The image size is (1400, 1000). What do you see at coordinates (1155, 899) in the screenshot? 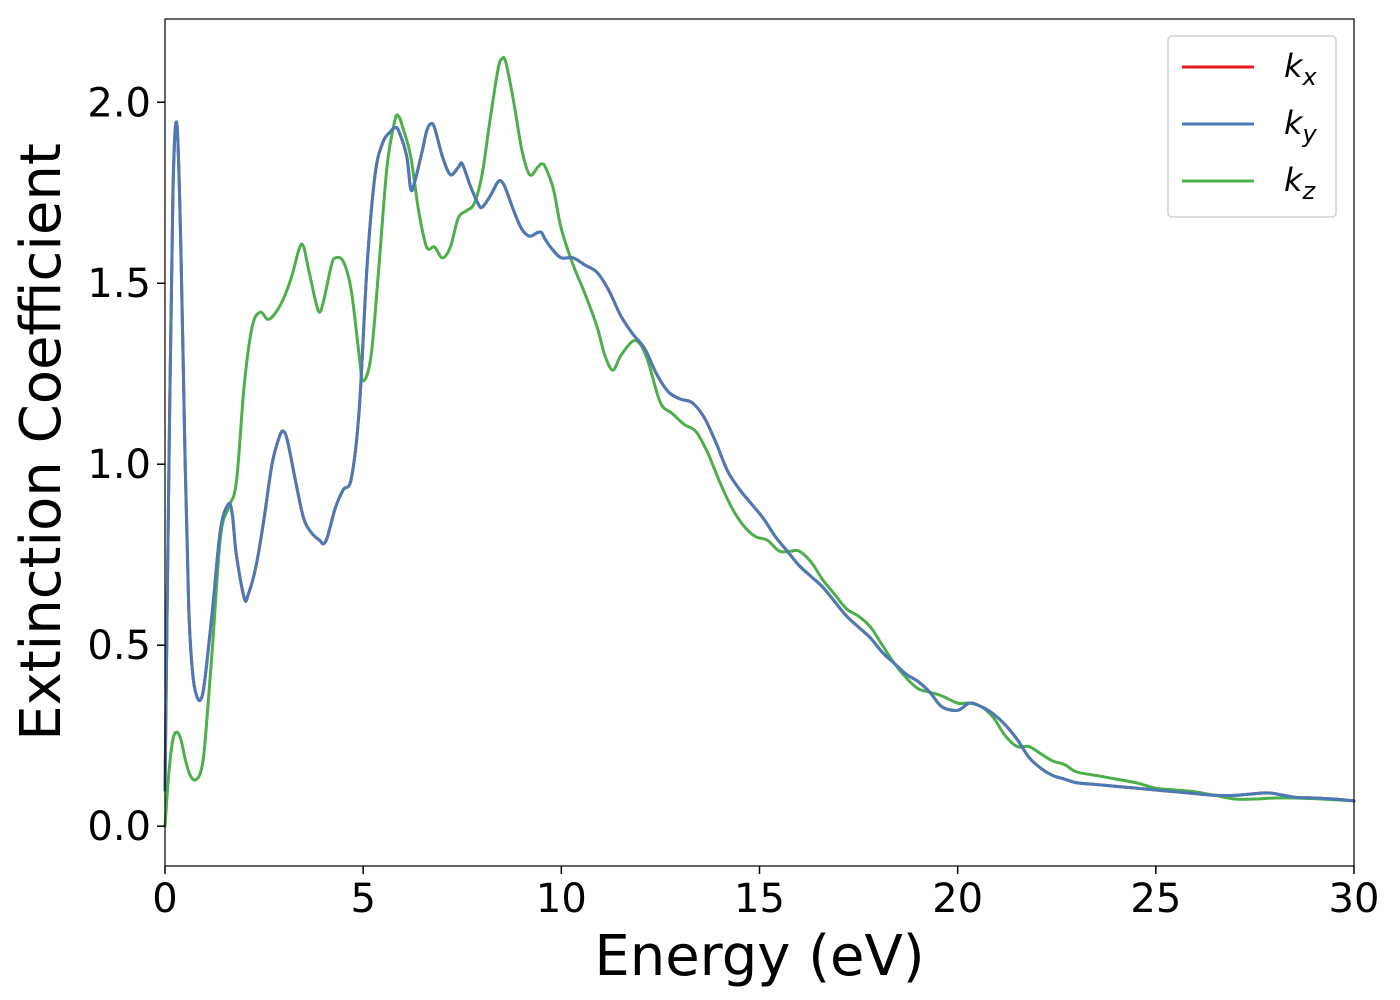
I see `x-tick-label: 25` at bounding box center [1155, 899].